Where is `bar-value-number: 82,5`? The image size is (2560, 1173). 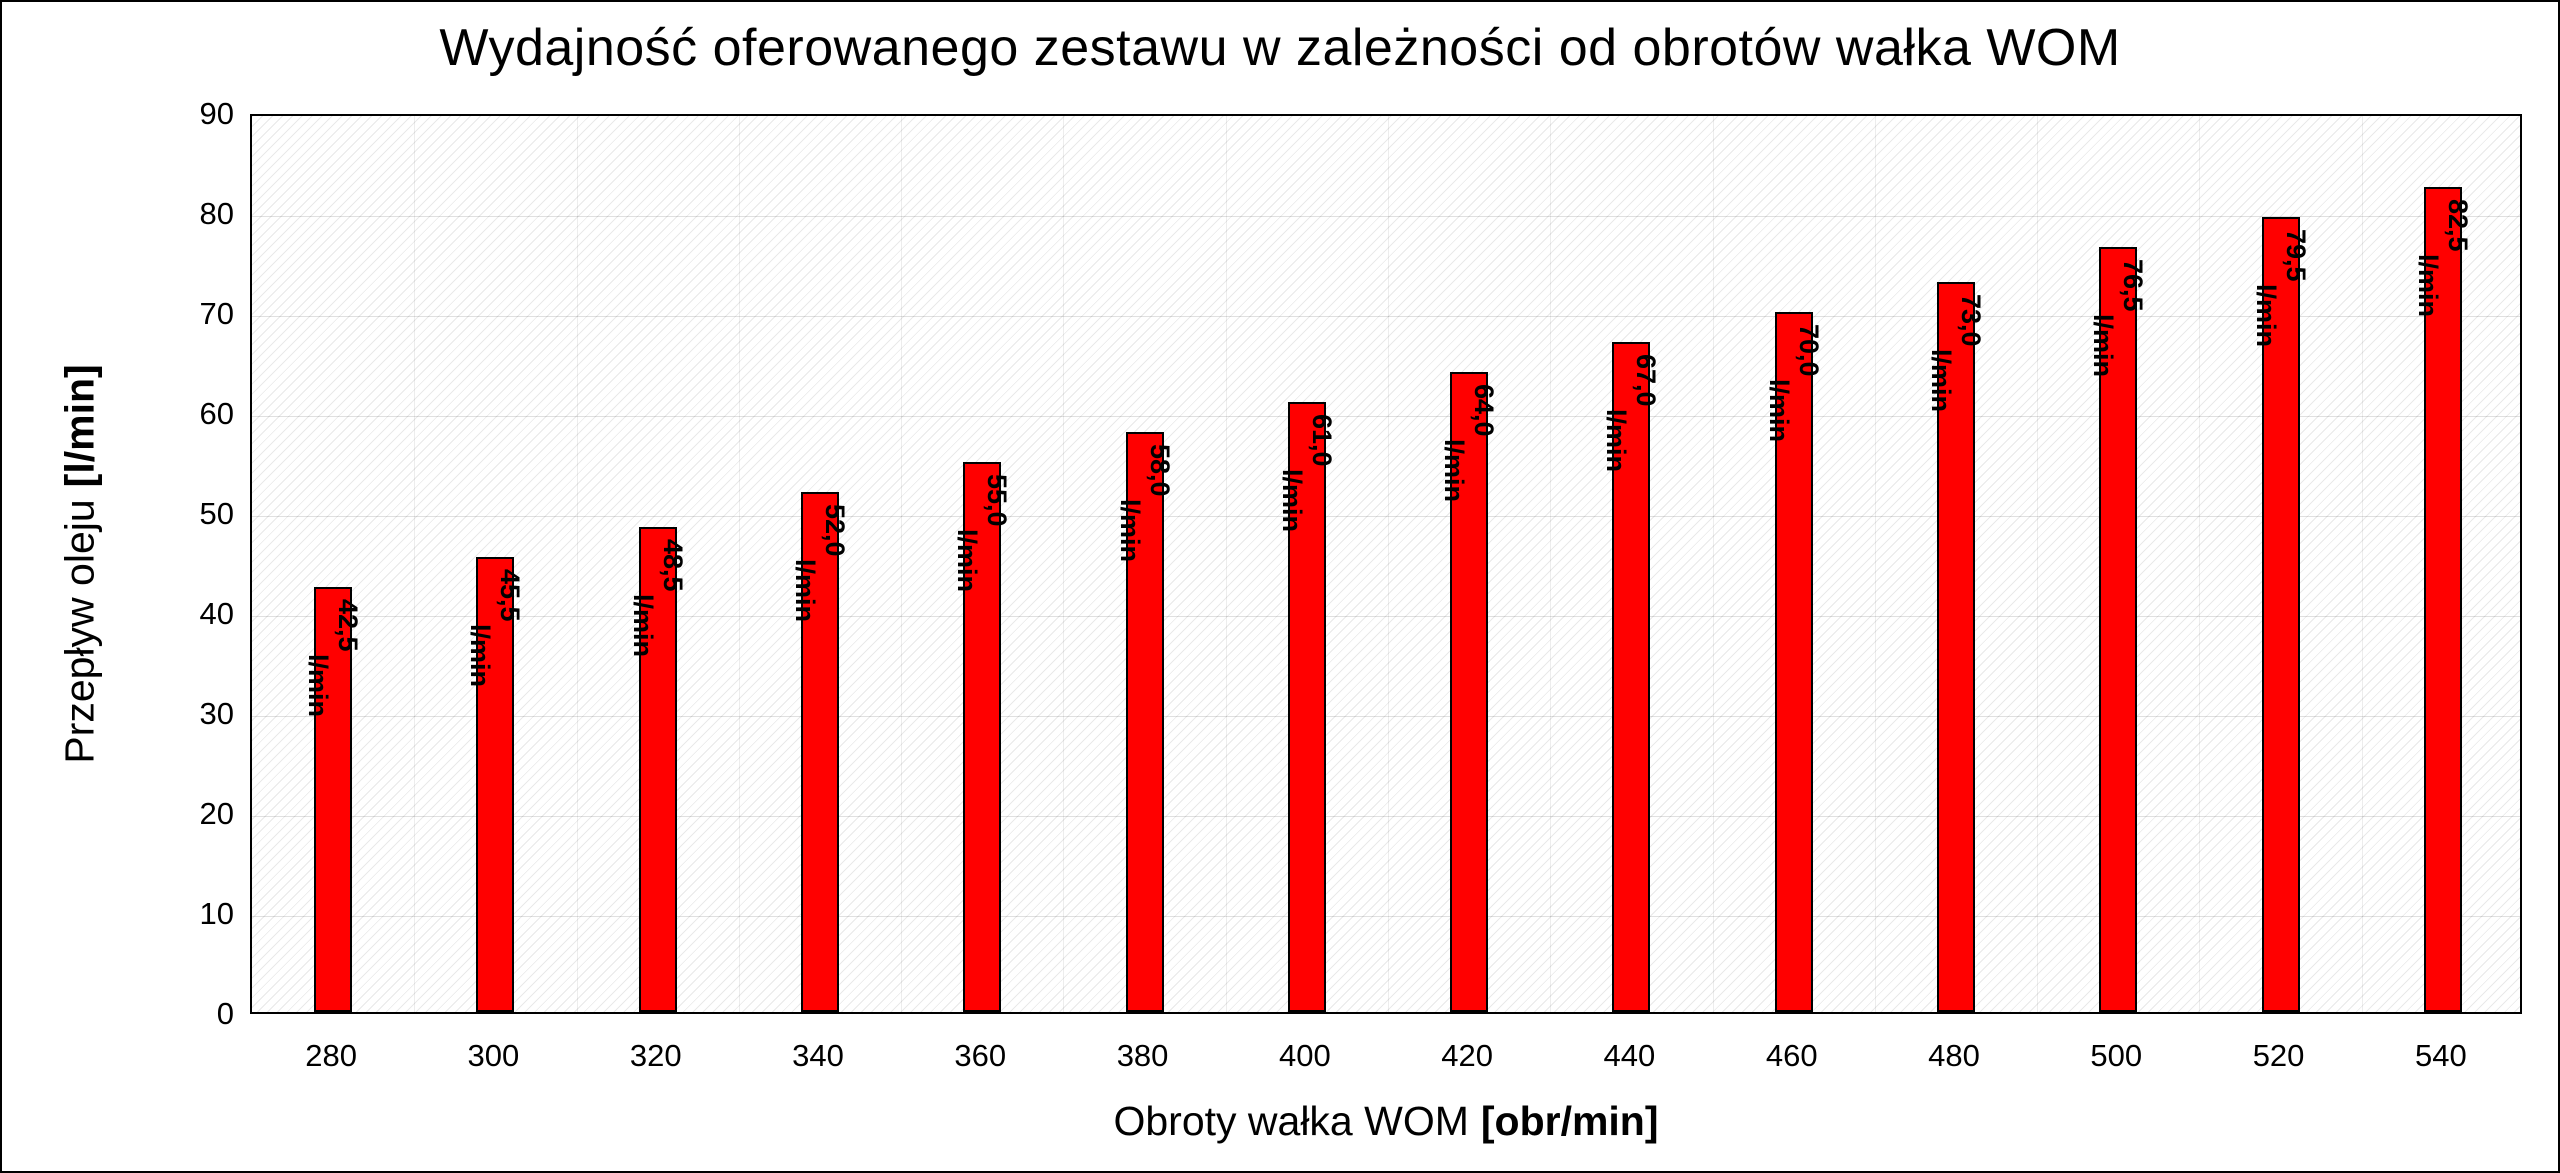
bar-value-number: 82,5 is located at coordinates (2458, 225).